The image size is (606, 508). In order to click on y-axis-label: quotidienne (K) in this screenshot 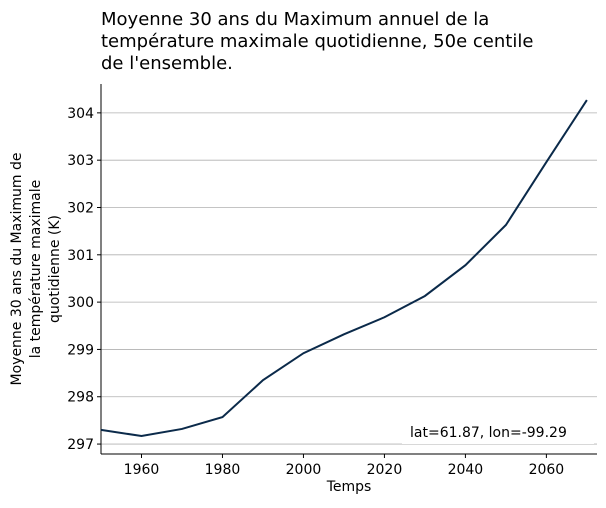, I will do `click(55, 269)`.